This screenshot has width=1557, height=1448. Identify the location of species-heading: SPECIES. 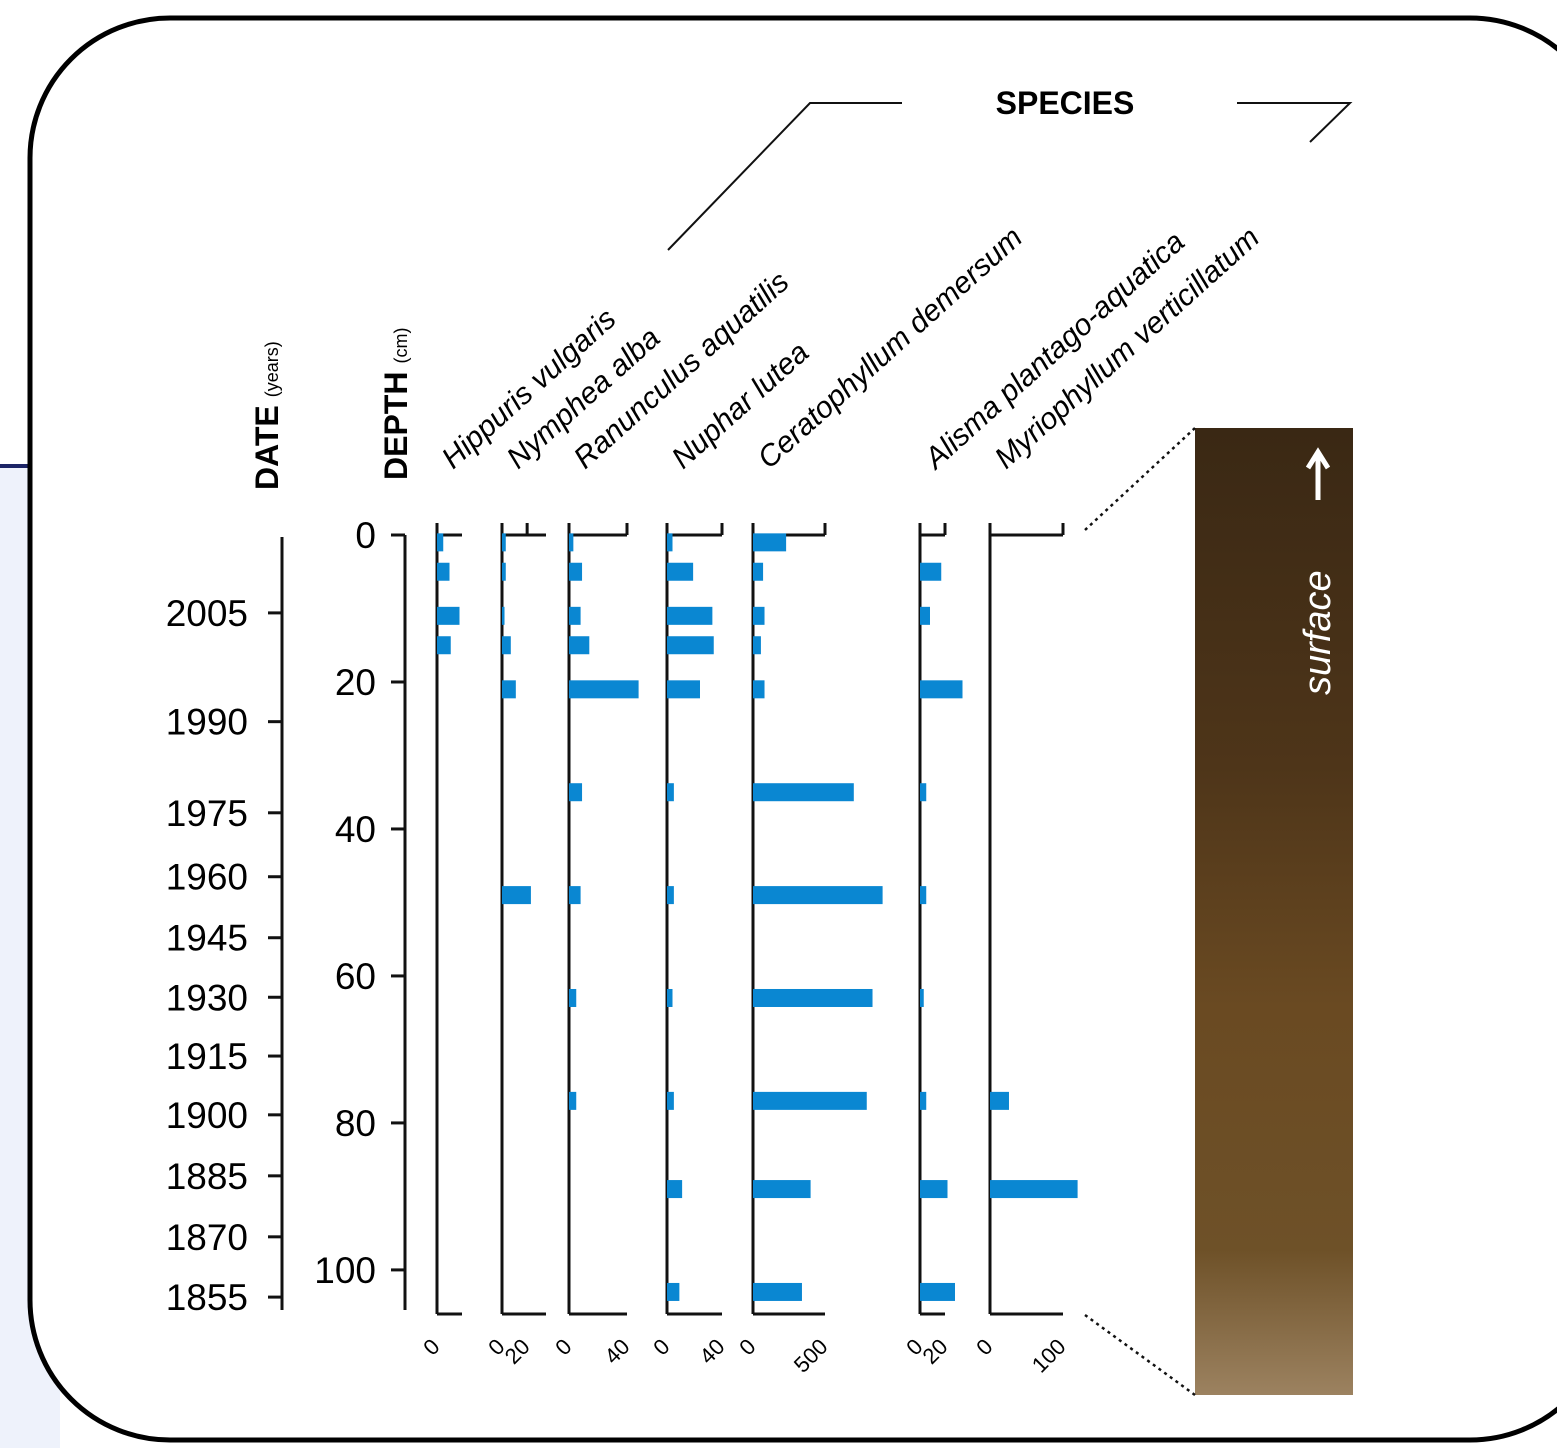
(1065, 103).